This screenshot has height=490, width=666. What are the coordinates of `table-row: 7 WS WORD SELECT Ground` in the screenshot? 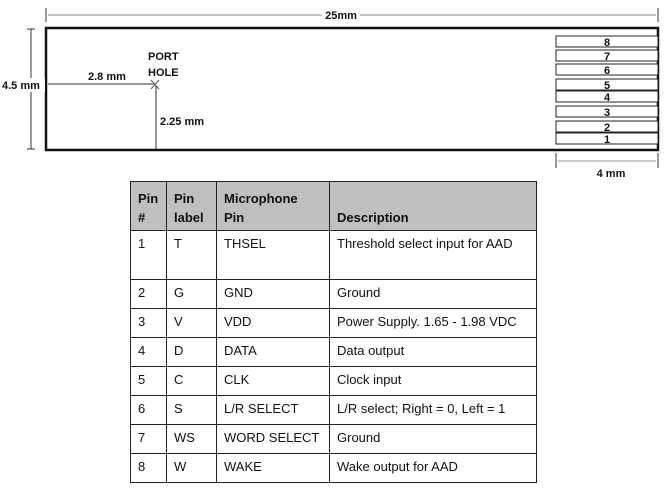 It's located at (333, 439).